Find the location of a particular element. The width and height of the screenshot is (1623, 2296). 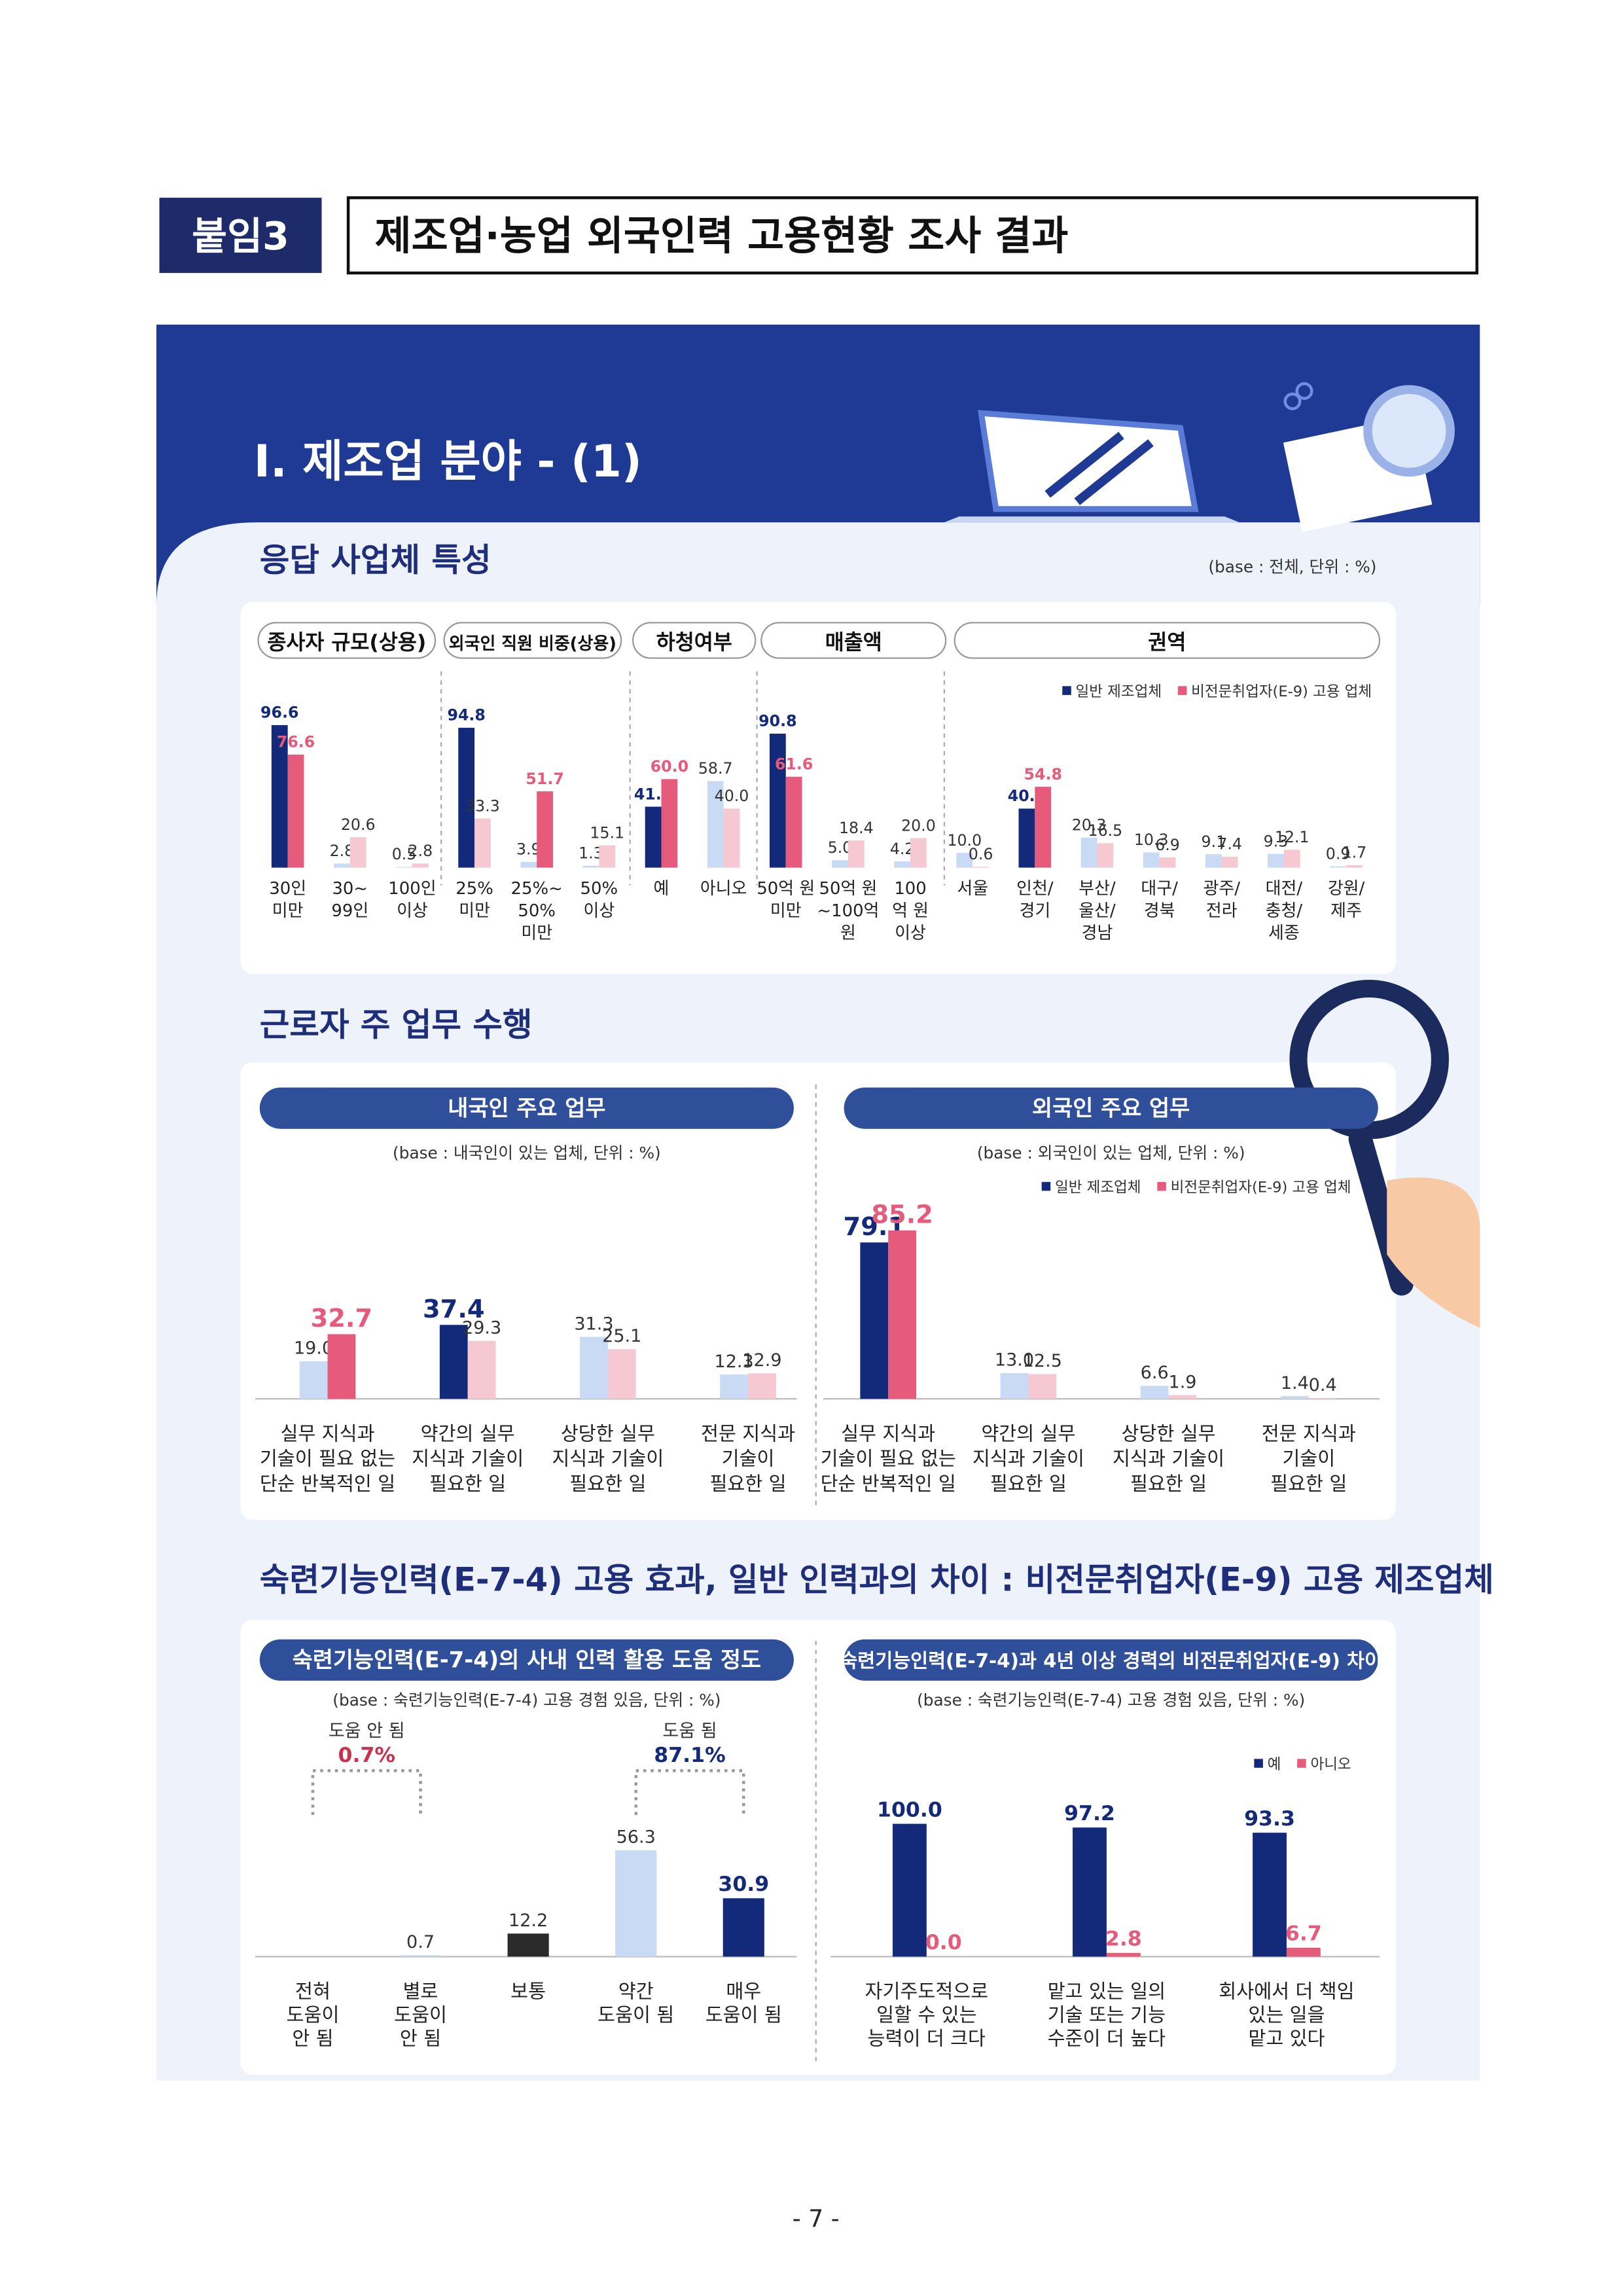

value-label: 2.8 is located at coordinates (420, 851).